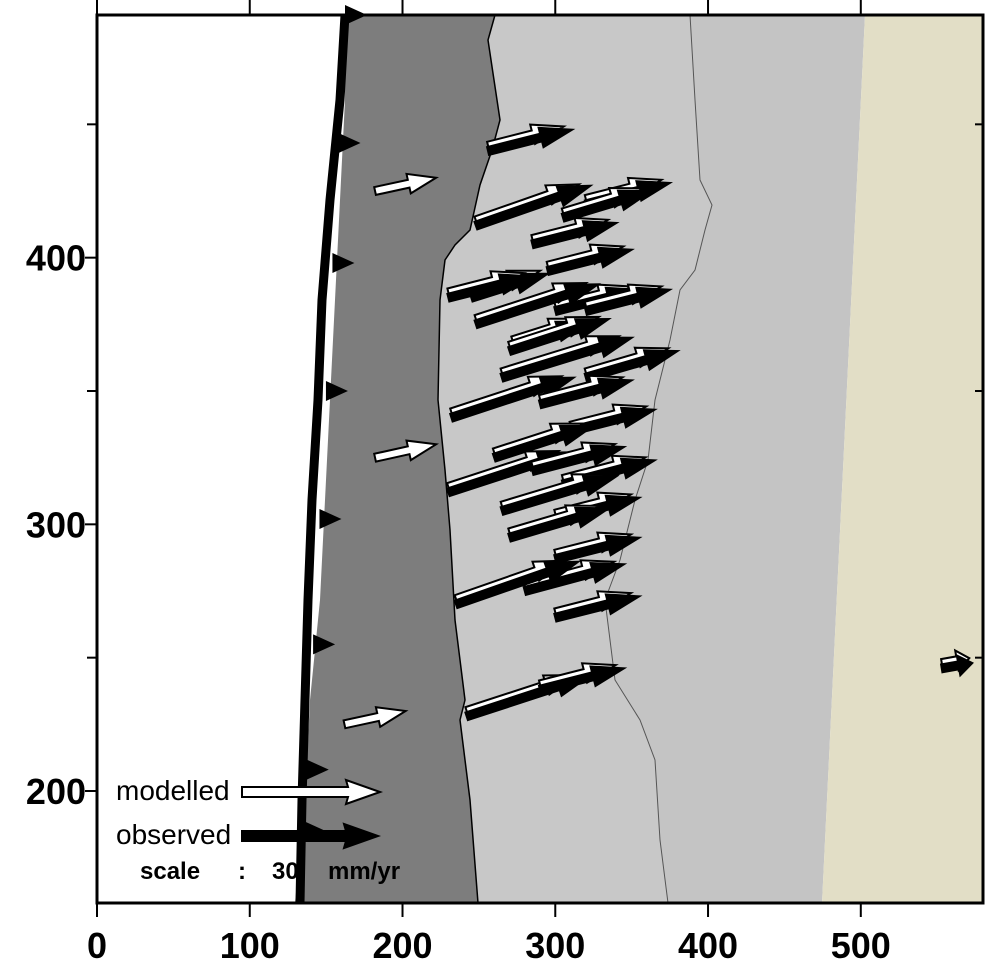 Image resolution: width=985 pixels, height=972 pixels. What do you see at coordinates (97, 945) in the screenshot?
I see `x-tick-label: 0` at bounding box center [97, 945].